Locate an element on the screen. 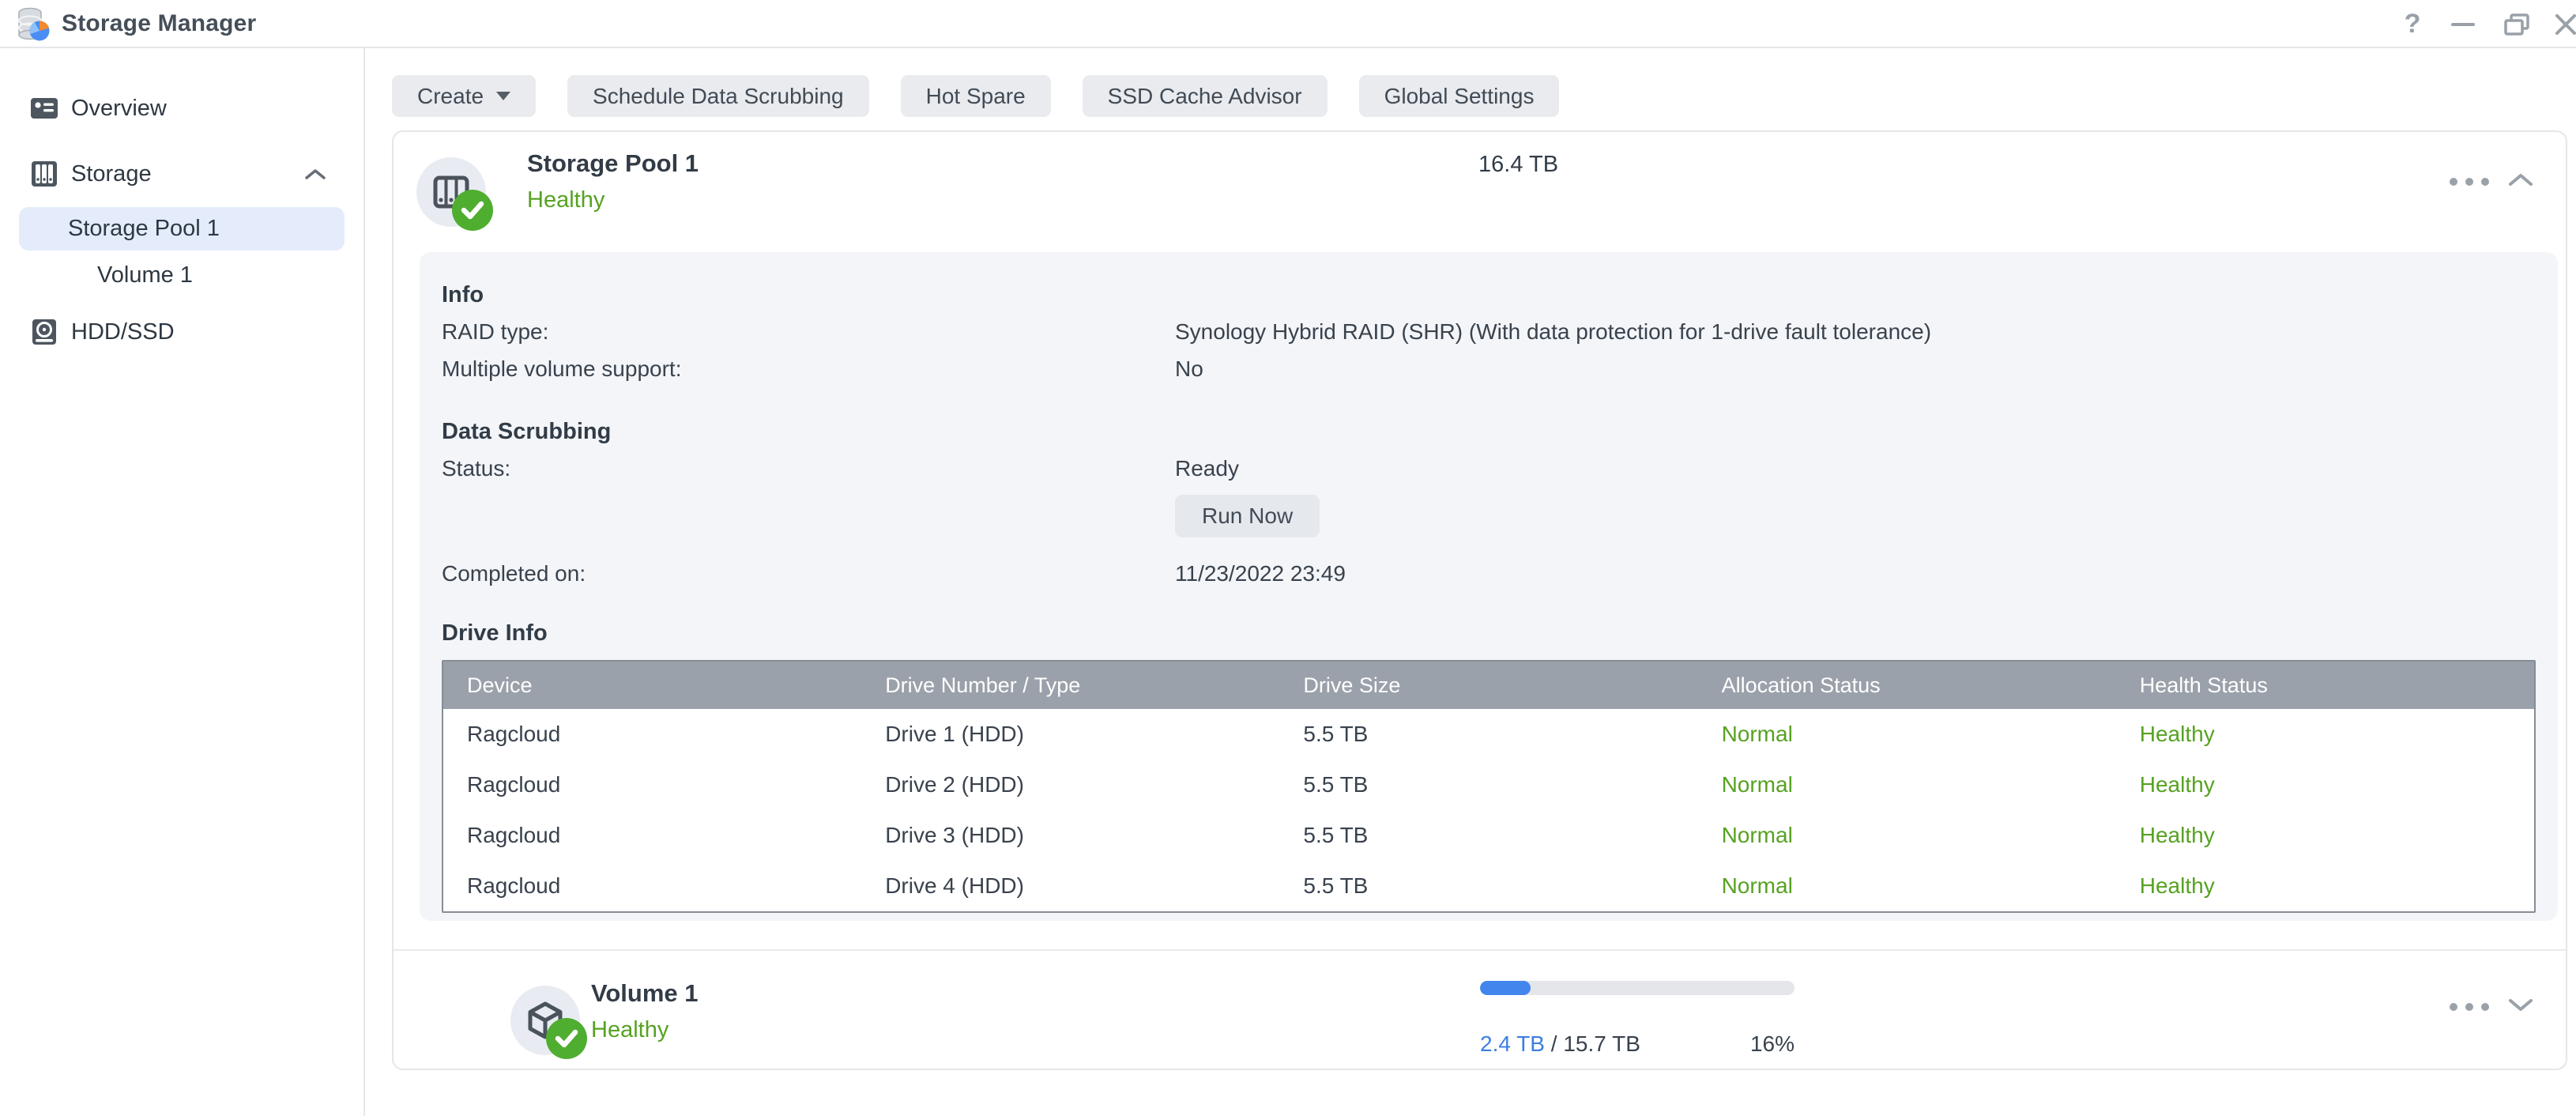 Image resolution: width=2576 pixels, height=1116 pixels. storage-pool-status: Healthy is located at coordinates (566, 200).